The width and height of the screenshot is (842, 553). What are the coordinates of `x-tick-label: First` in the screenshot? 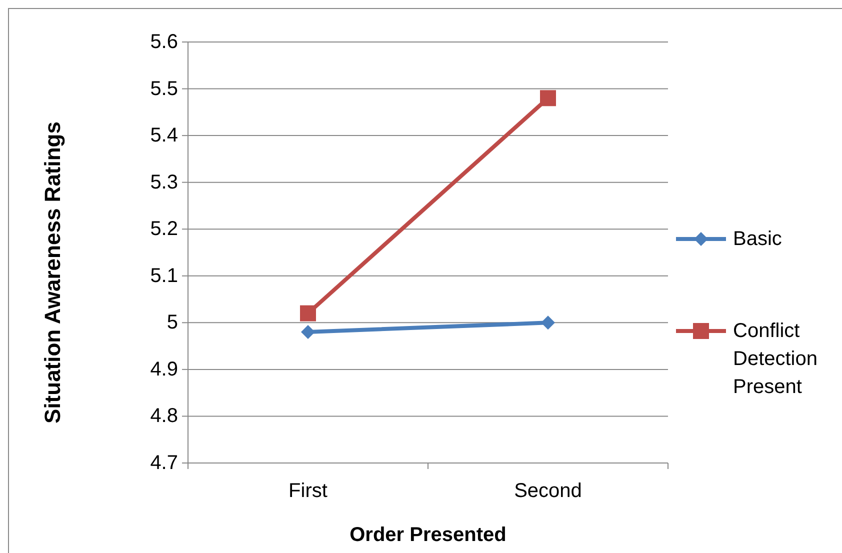 It's located at (308, 491).